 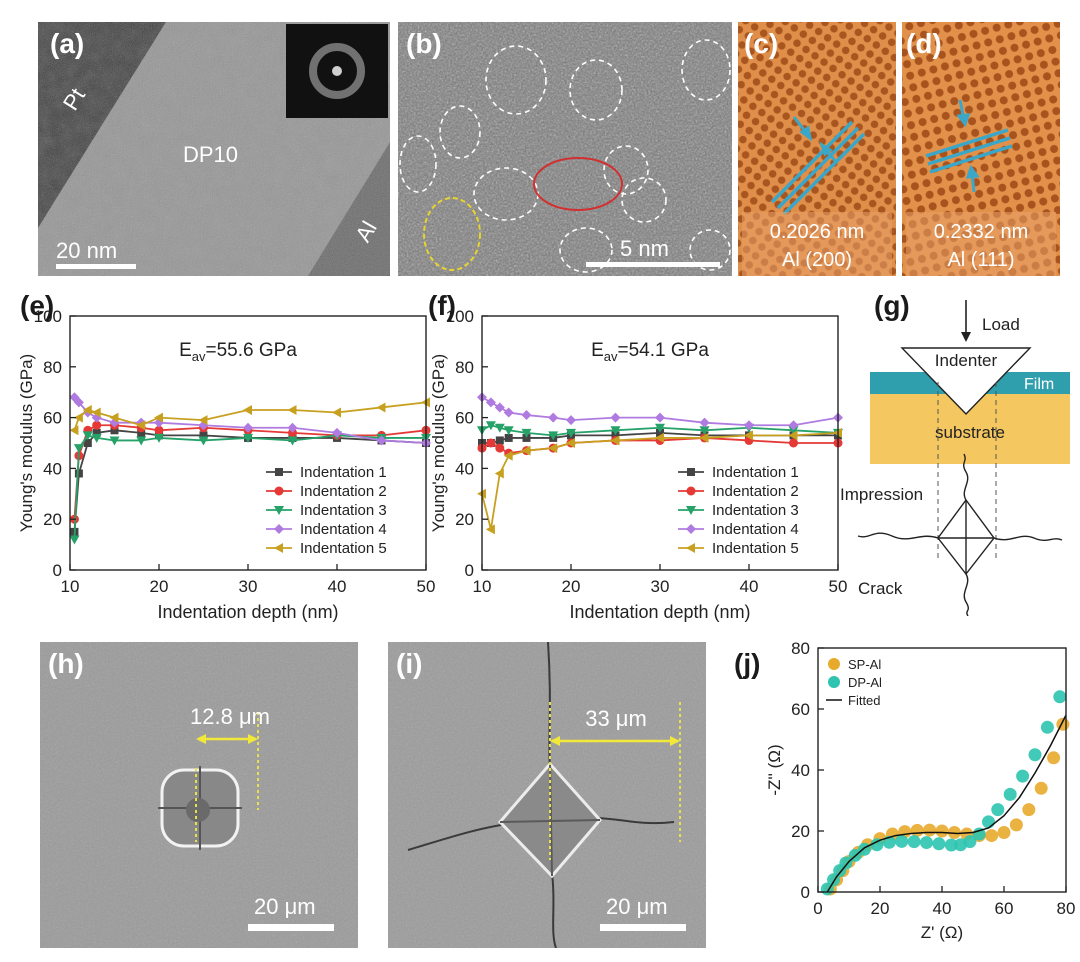 I want to click on y-tick-label-e-4: 80, so click(x=52, y=367).